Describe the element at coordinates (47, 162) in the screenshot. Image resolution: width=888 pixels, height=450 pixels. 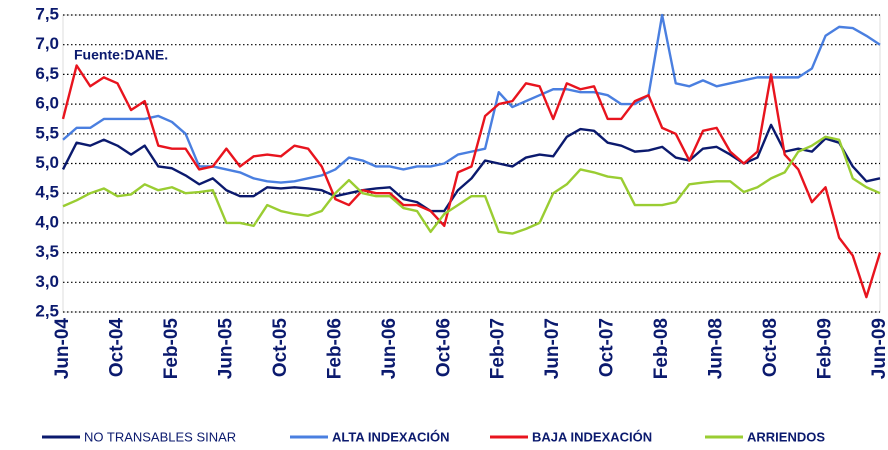
I see `y-tick-label: 5,0` at that location.